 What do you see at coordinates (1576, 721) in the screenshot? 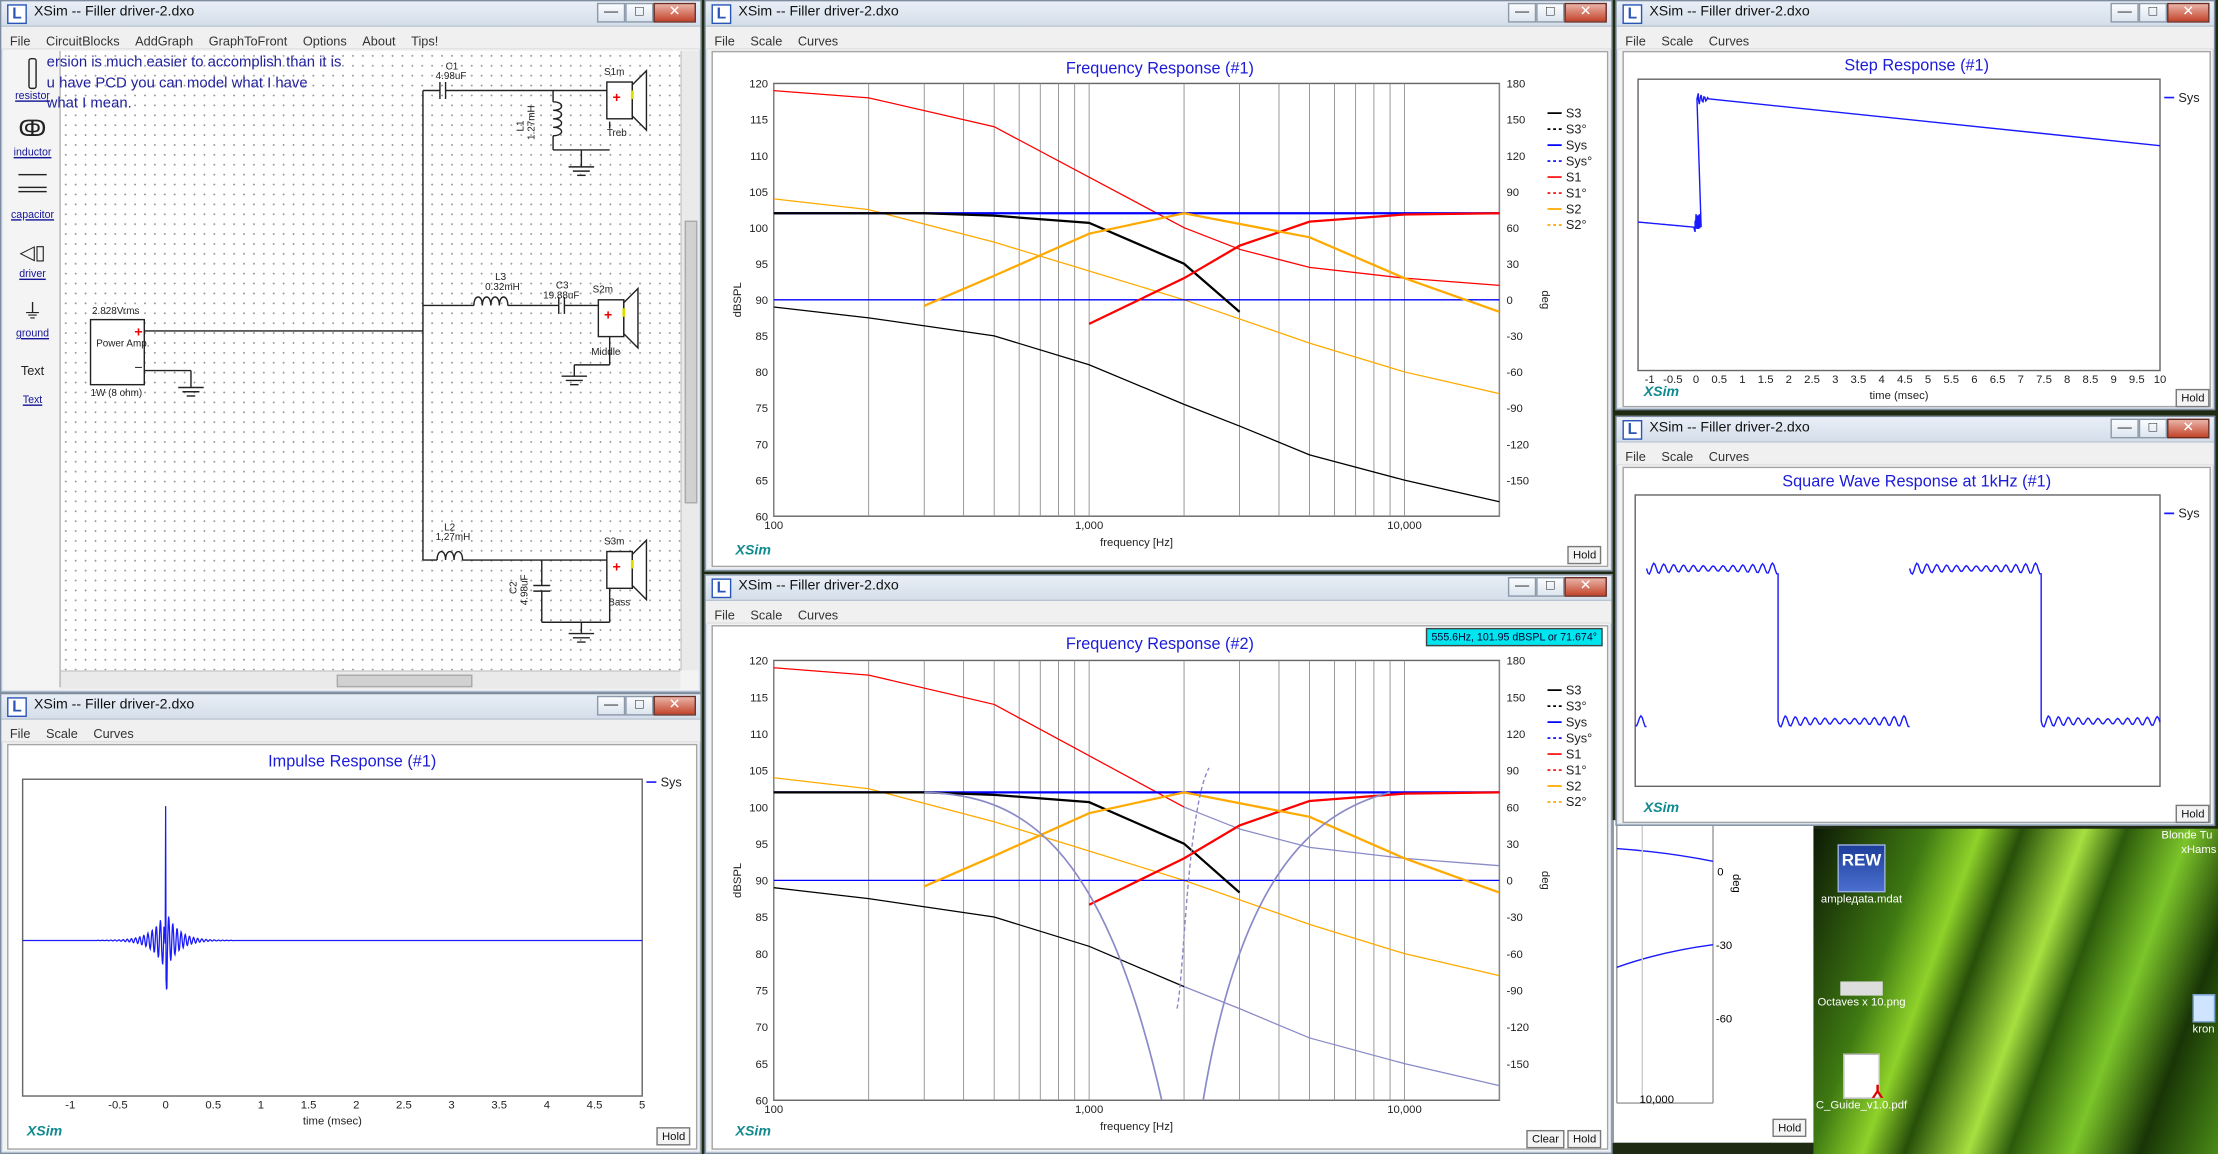
I see `legend-label-sys: Sys` at bounding box center [1576, 721].